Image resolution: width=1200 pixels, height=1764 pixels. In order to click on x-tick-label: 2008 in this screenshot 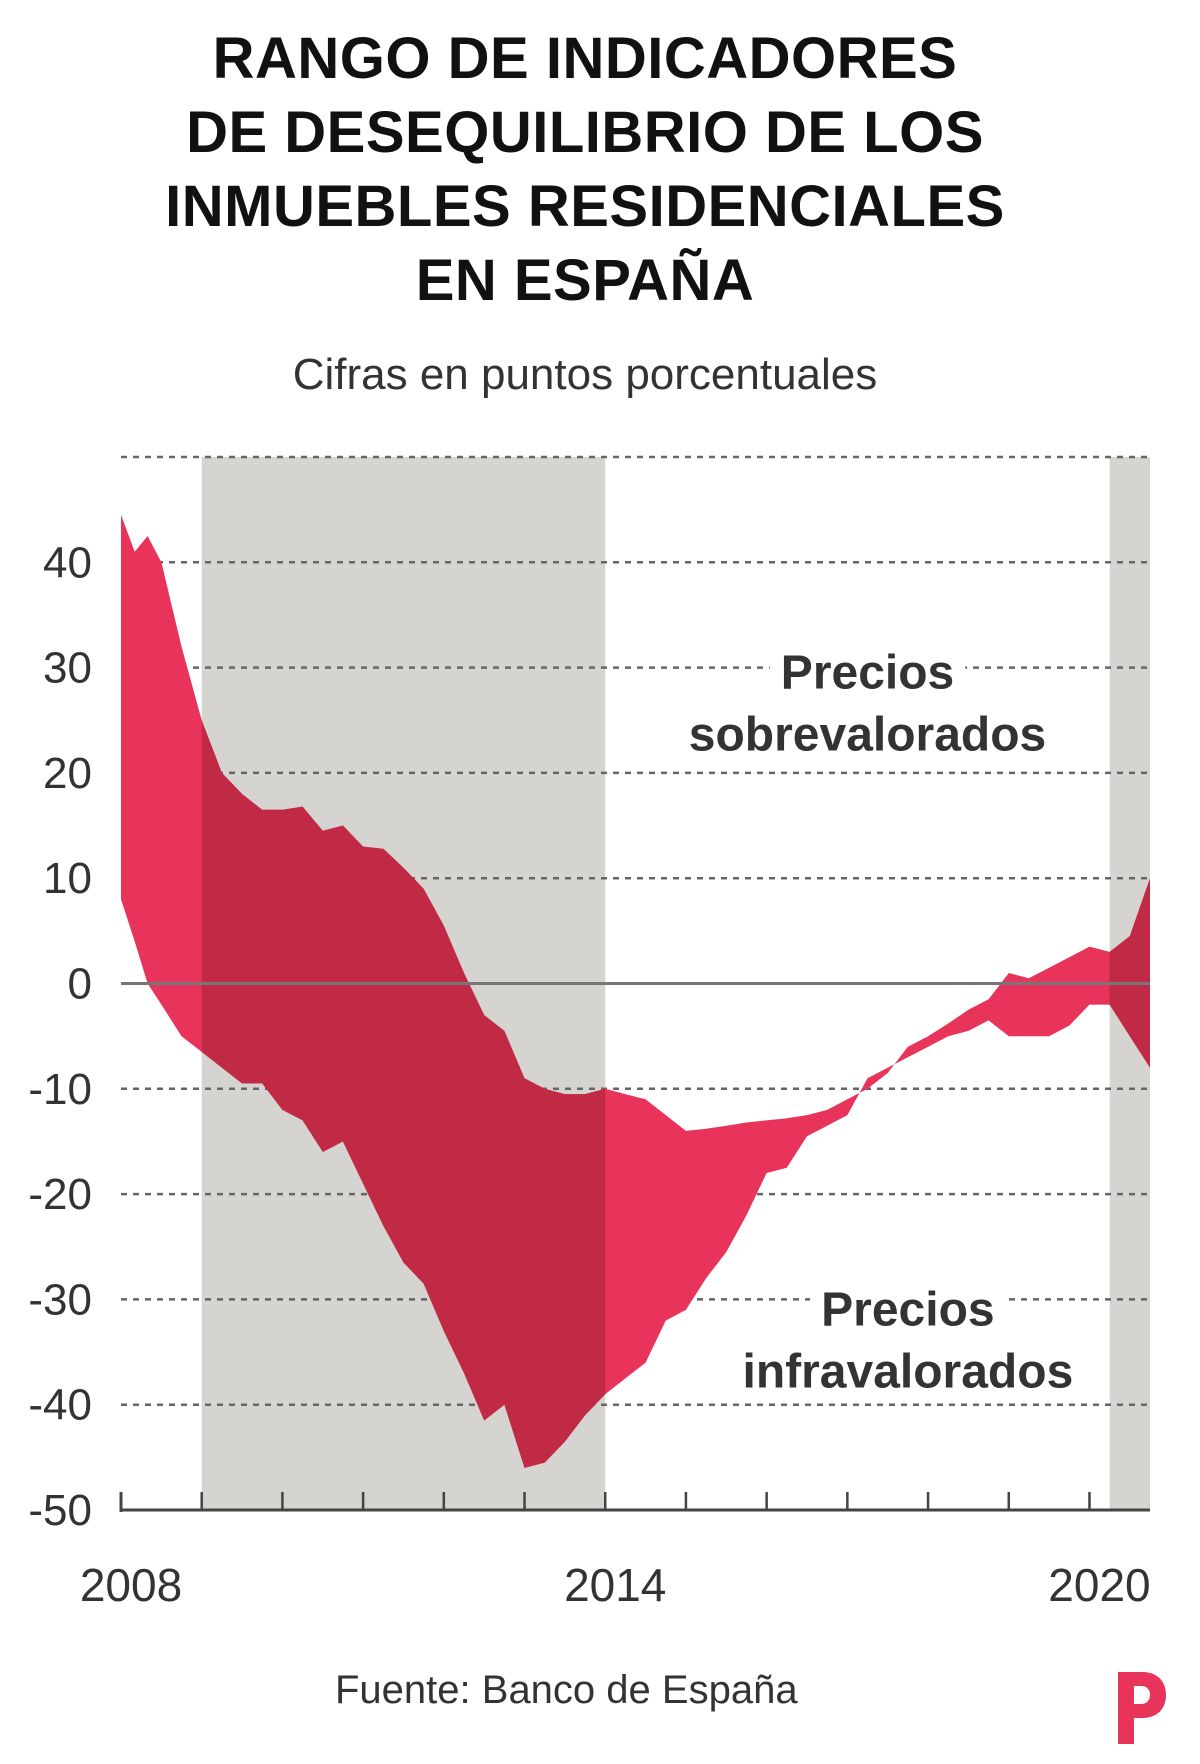, I will do `click(131, 1585)`.